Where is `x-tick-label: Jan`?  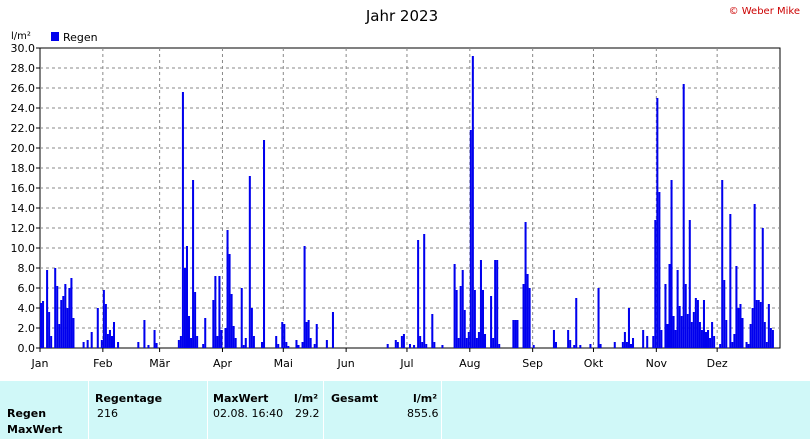 x-tick-label: Jan is located at coordinates (40, 363).